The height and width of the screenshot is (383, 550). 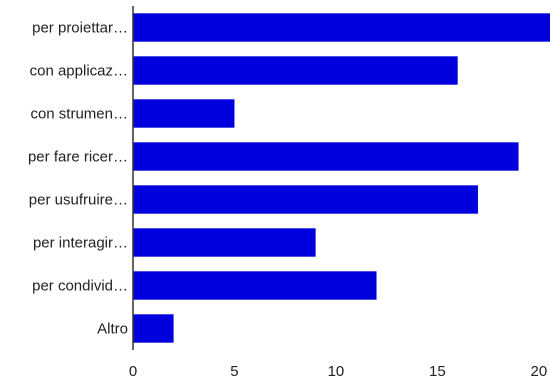 What do you see at coordinates (112, 329) in the screenshot?
I see `category-label-7: Altro` at bounding box center [112, 329].